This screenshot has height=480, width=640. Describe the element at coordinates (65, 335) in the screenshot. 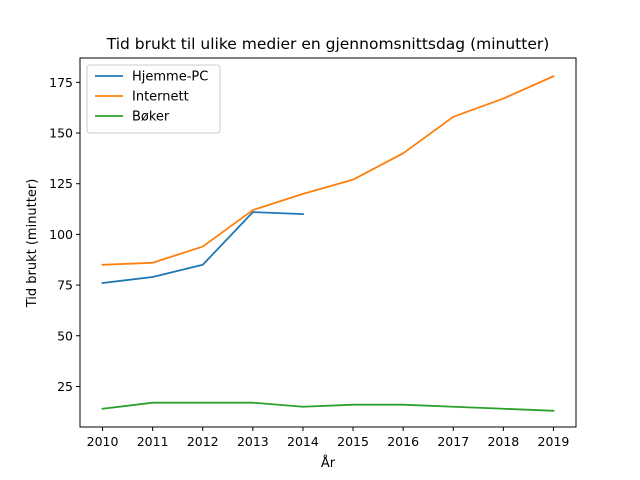

I see `y-tick-label-50: 50` at that location.